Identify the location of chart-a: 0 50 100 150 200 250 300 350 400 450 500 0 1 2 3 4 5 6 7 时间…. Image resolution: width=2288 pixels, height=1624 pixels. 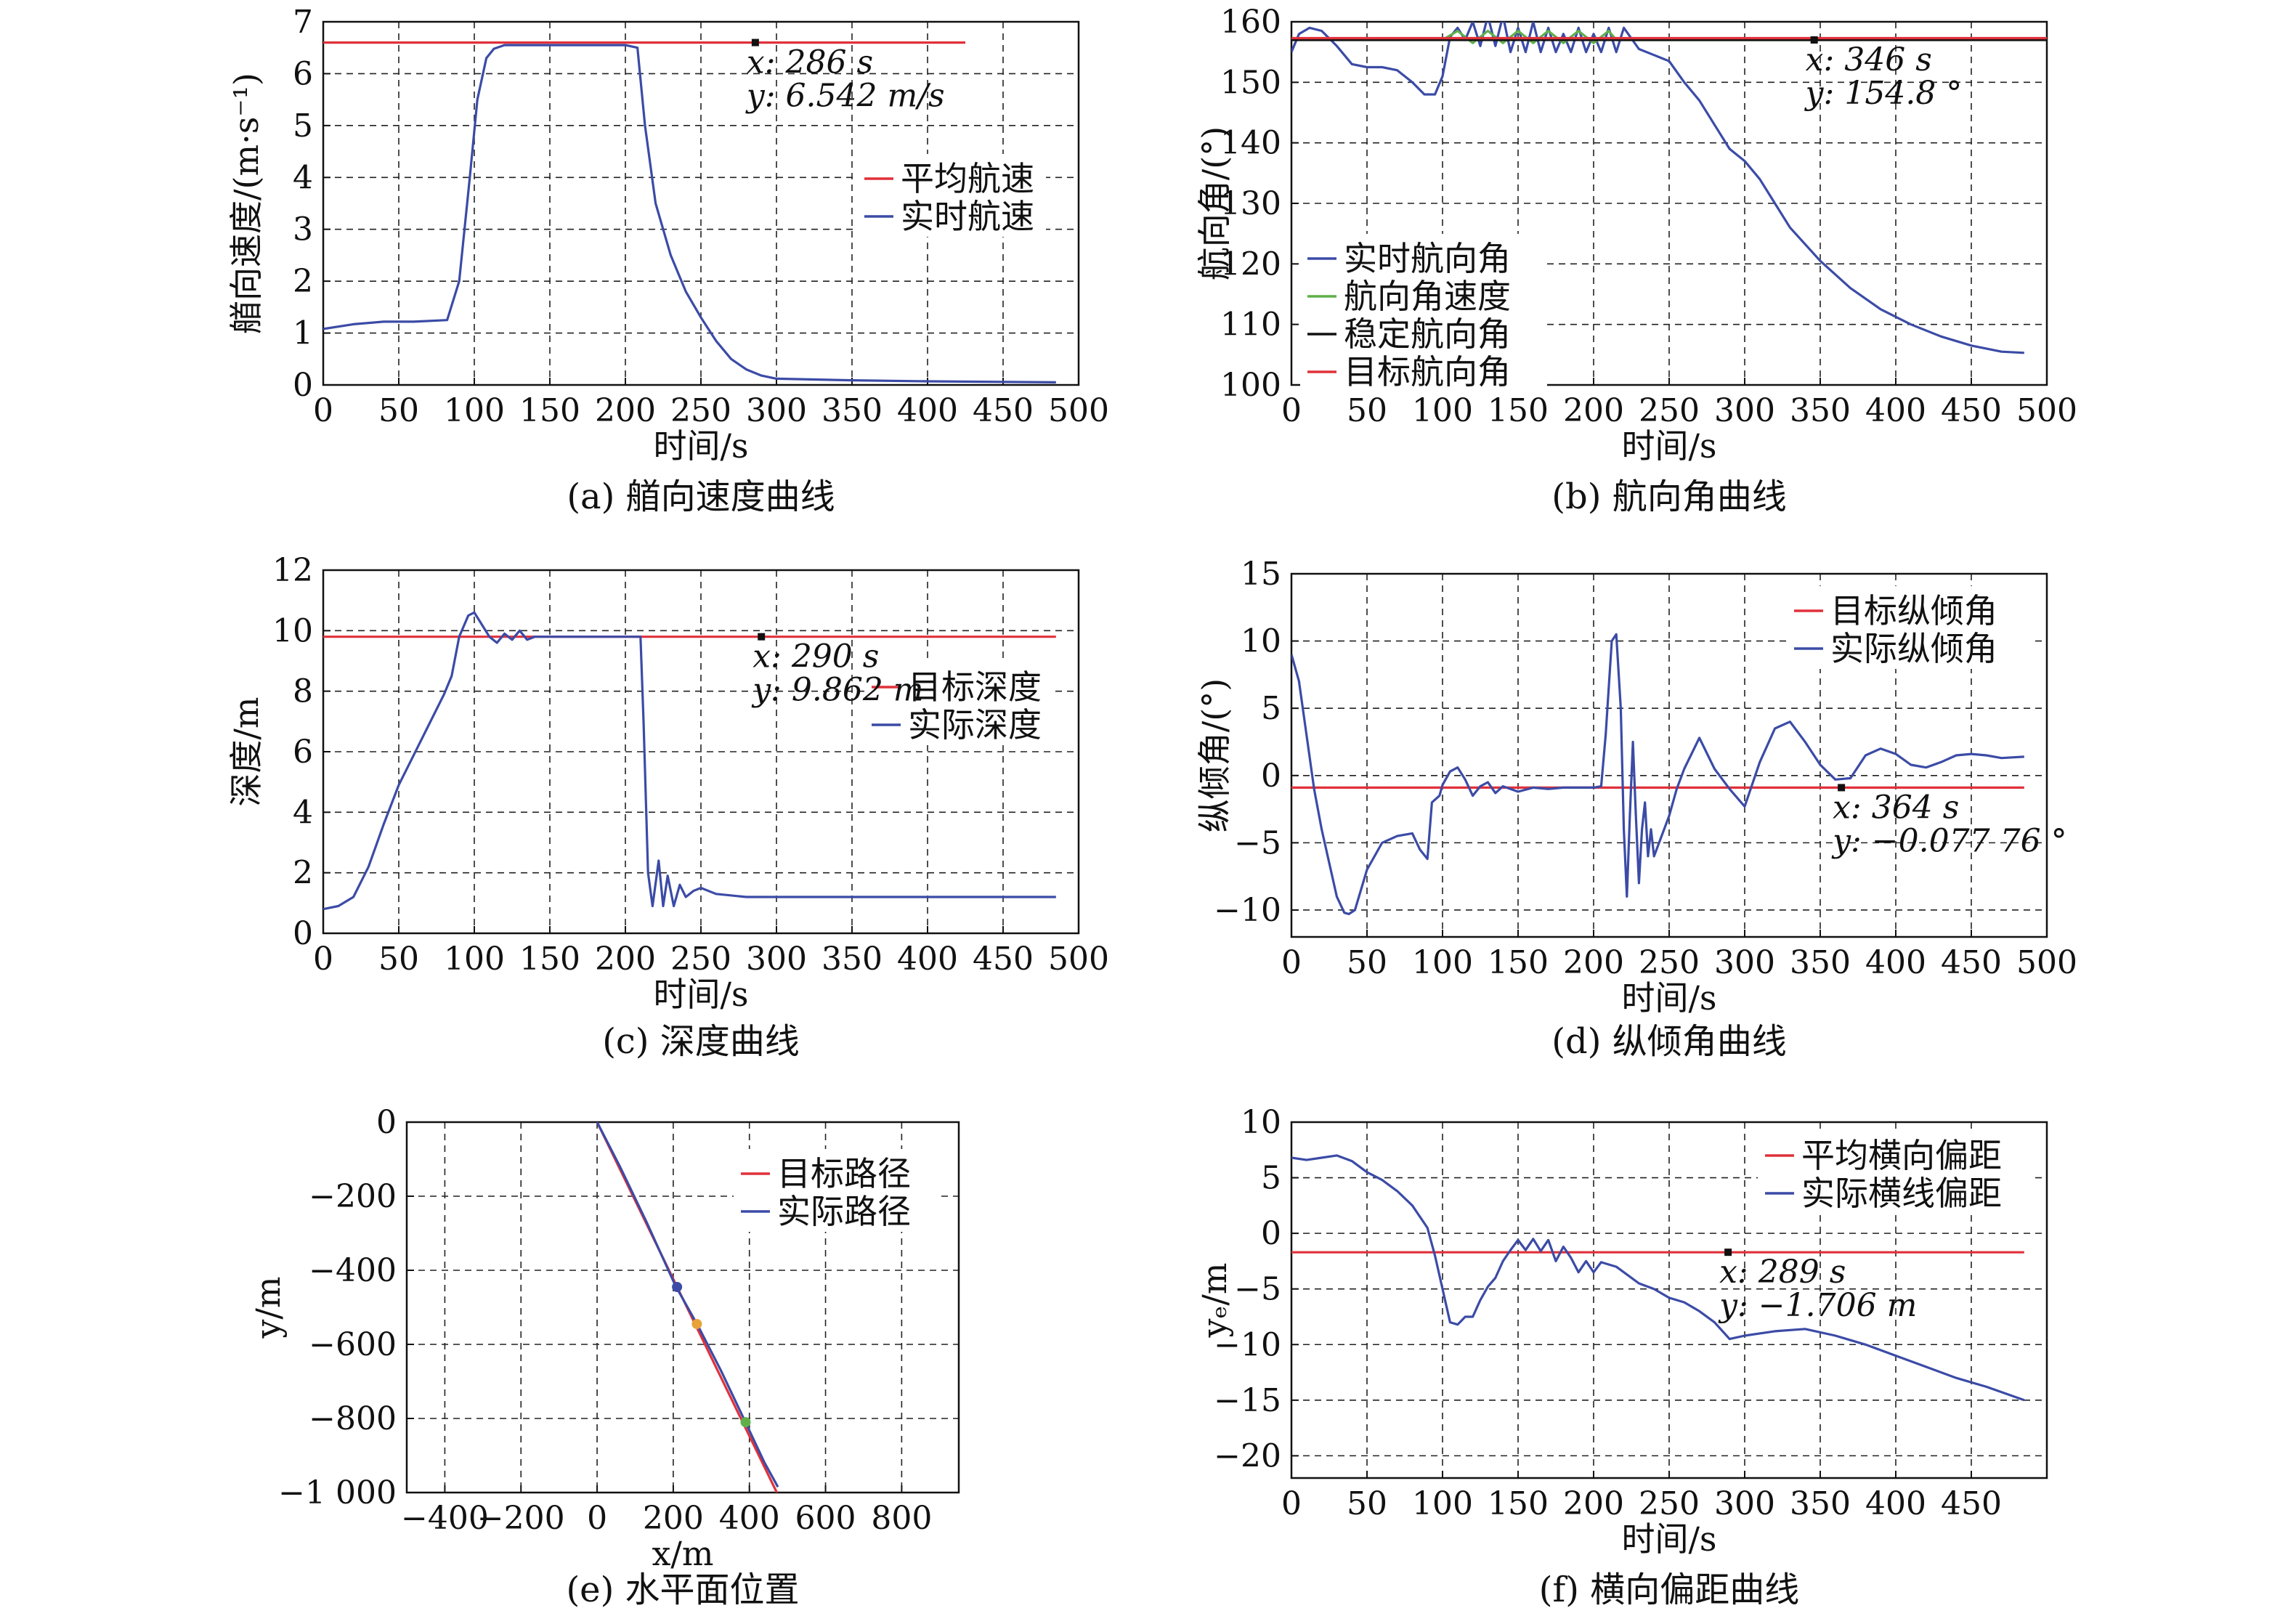
(668, 260).